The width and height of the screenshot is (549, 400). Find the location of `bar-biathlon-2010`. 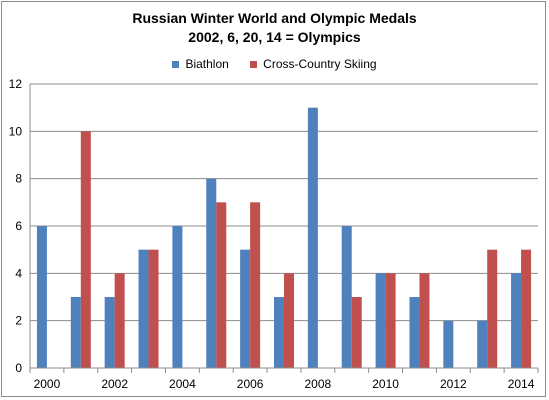

bar-biathlon-2010 is located at coordinates (380, 320).